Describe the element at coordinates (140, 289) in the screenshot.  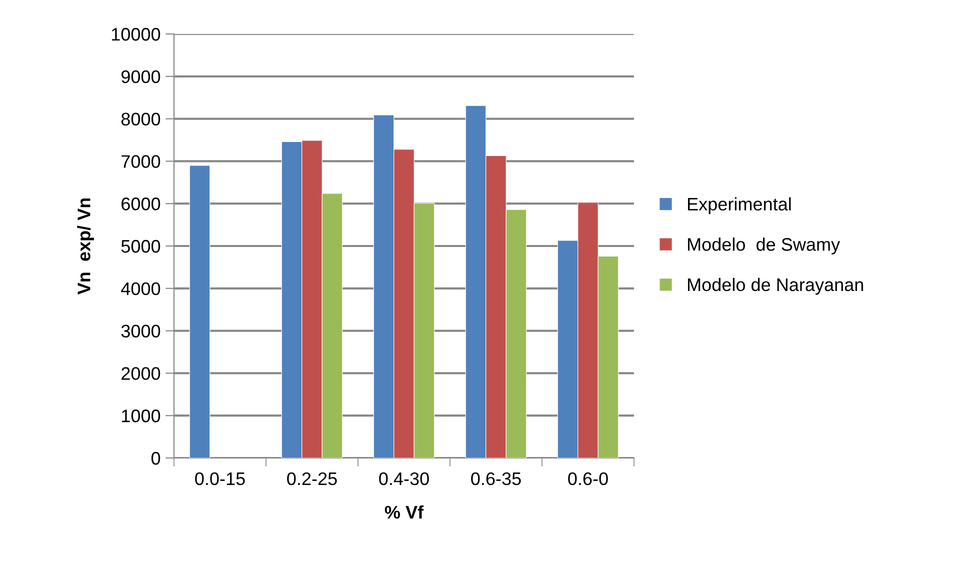
I see `y-tick-label: 4000` at that location.